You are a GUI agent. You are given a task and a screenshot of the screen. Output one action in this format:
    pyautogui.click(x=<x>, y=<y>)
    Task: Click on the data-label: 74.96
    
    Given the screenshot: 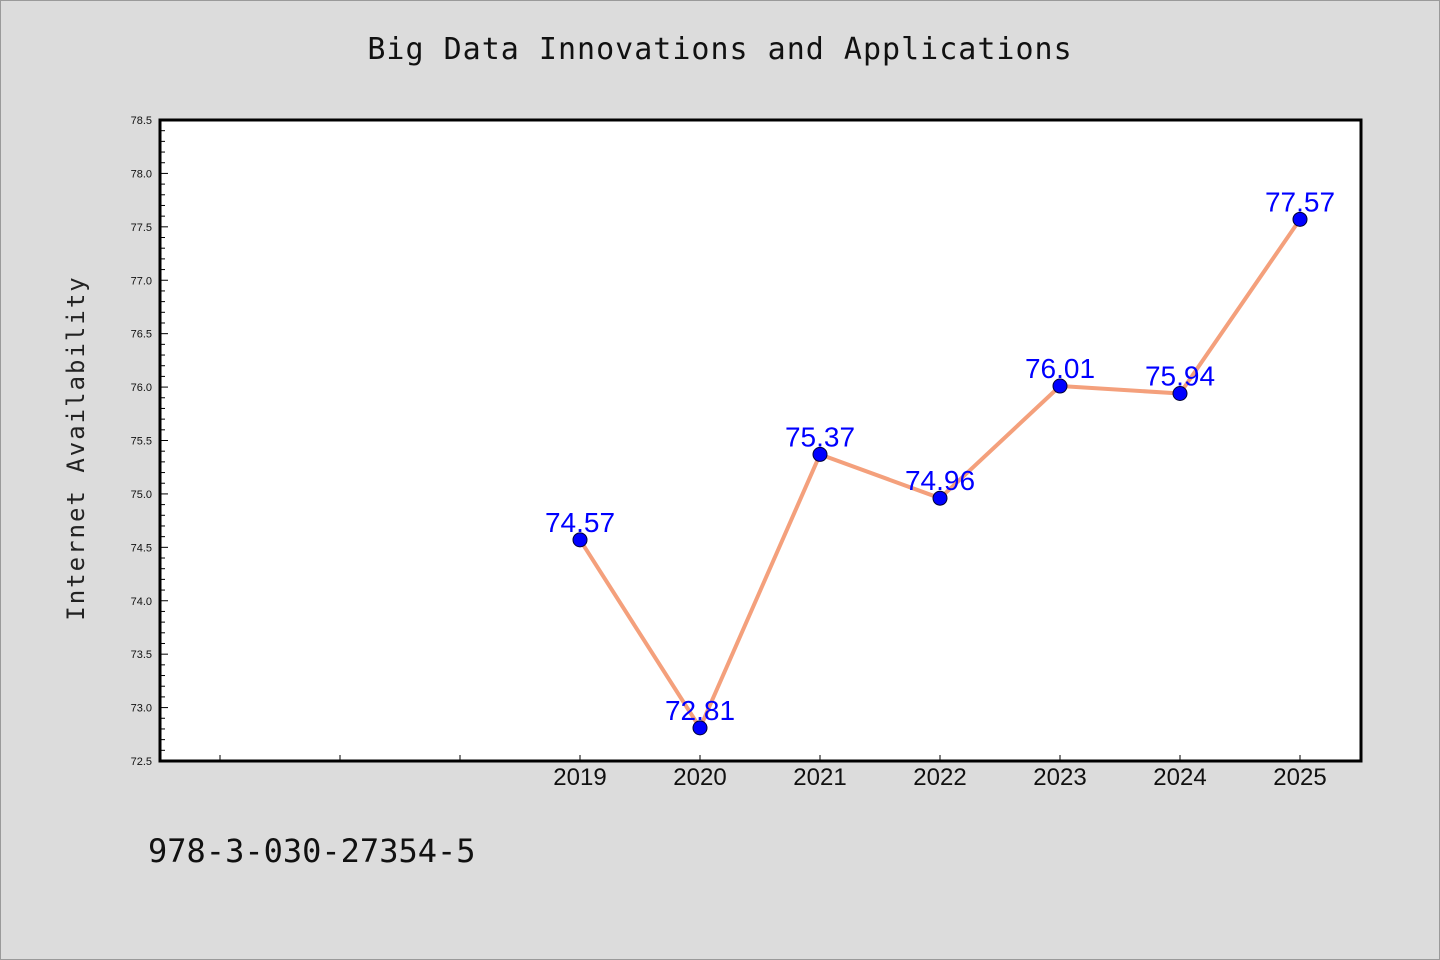 What is the action you would take?
    pyautogui.click(x=940, y=480)
    